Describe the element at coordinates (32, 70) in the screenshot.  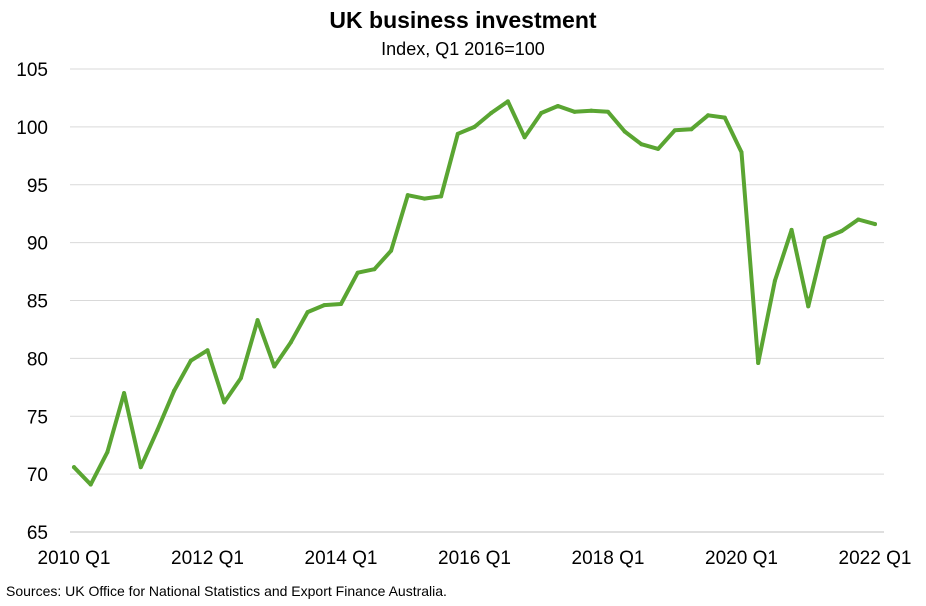
I see `y-tick-label: 105` at that location.